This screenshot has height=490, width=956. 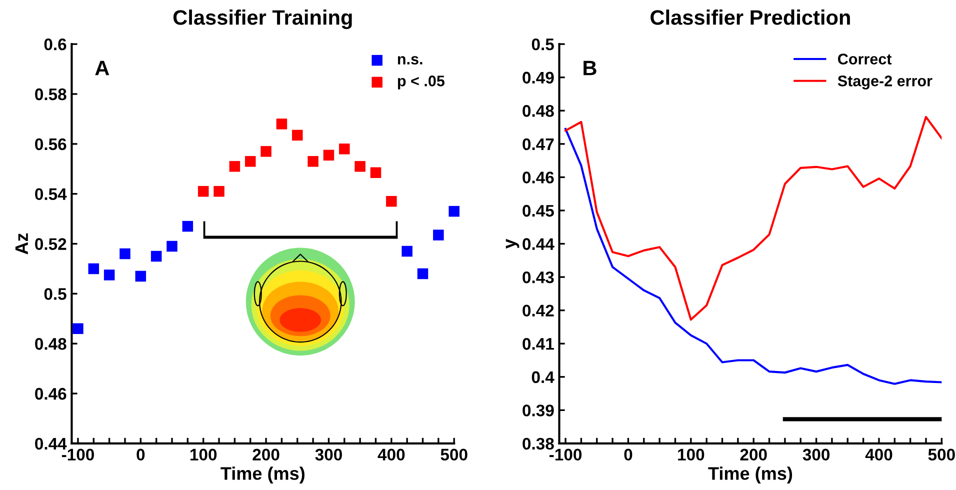 What do you see at coordinates (421, 83) in the screenshot?
I see `legend-label: p < .05` at bounding box center [421, 83].